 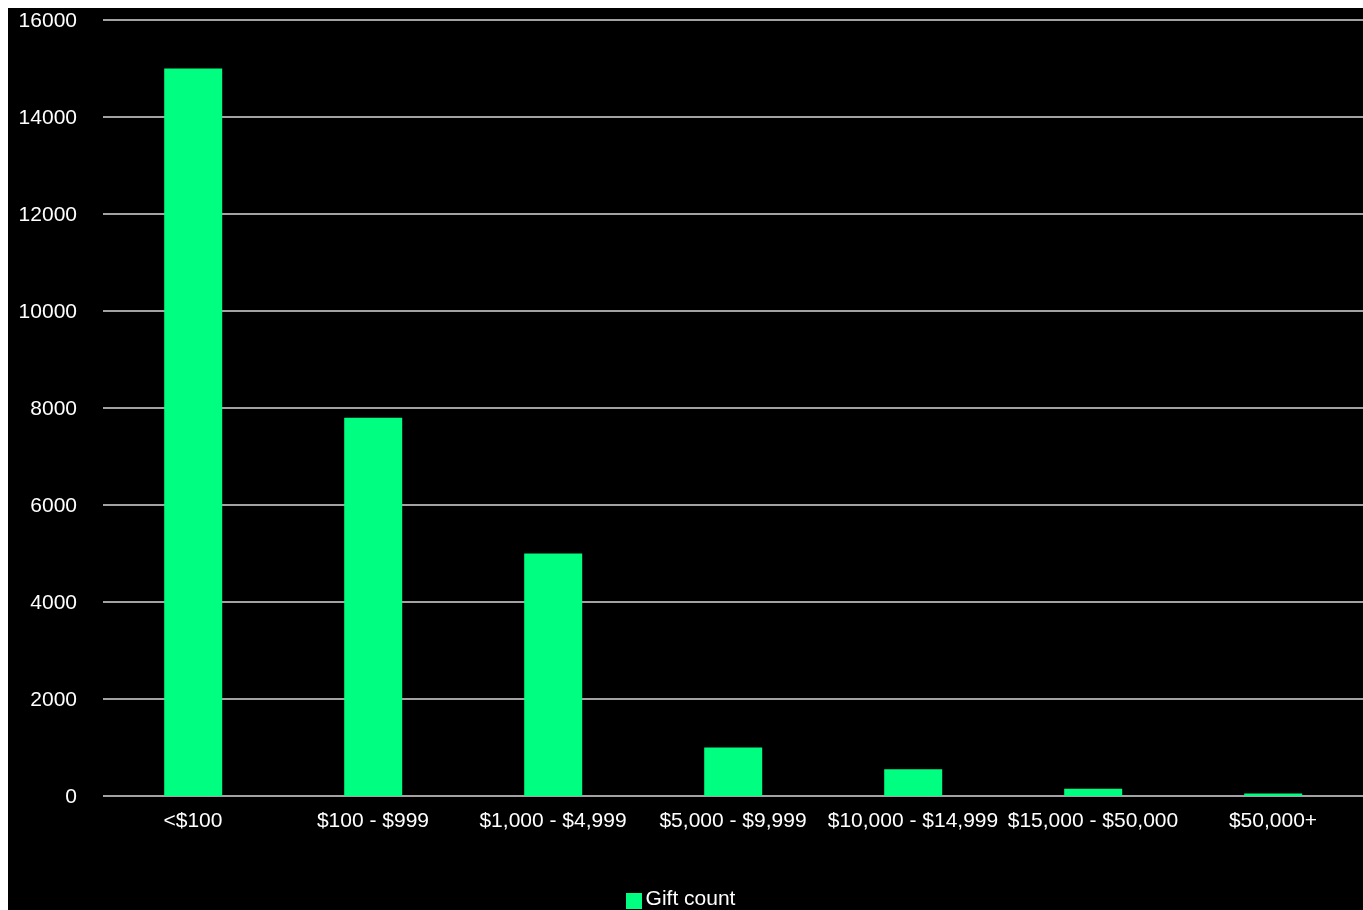 What do you see at coordinates (373, 819) in the screenshot?
I see `x-tick-label: $100 - $999` at bounding box center [373, 819].